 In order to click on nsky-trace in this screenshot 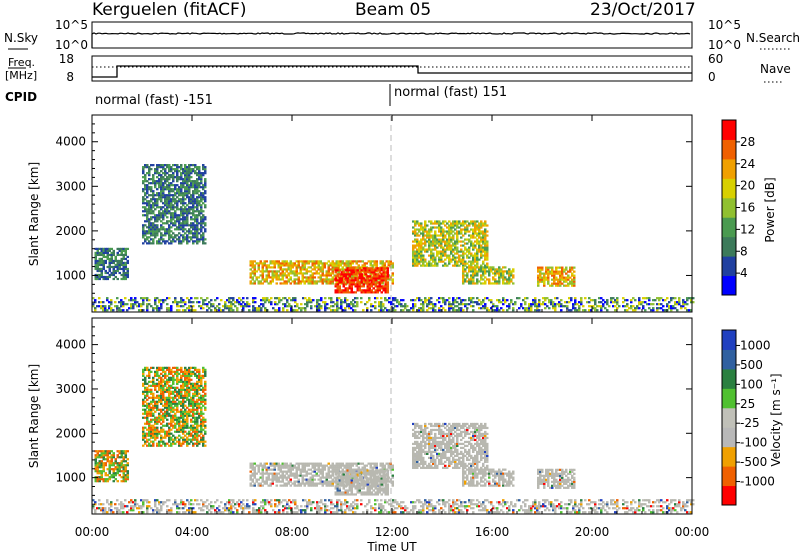, I will do `click(391, 40)`.